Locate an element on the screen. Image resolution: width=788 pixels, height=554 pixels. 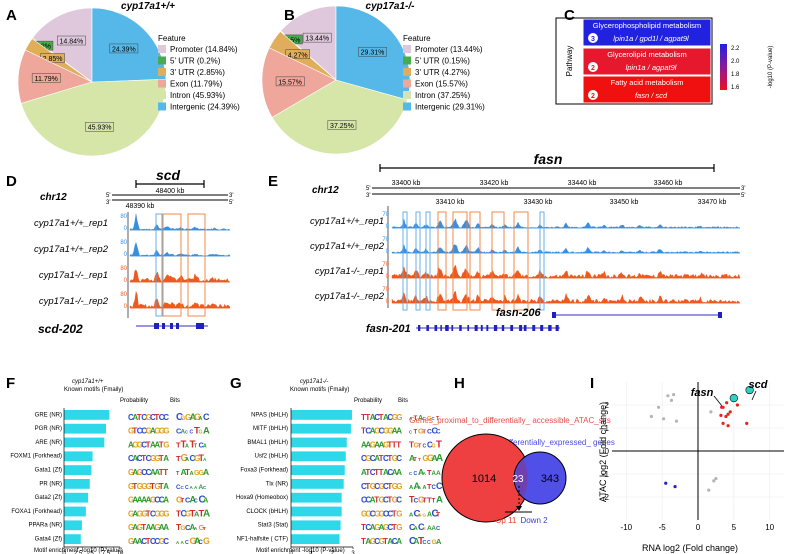
motif-g-subtitle: cyp17a1-/- is located at coordinates (314, 382).